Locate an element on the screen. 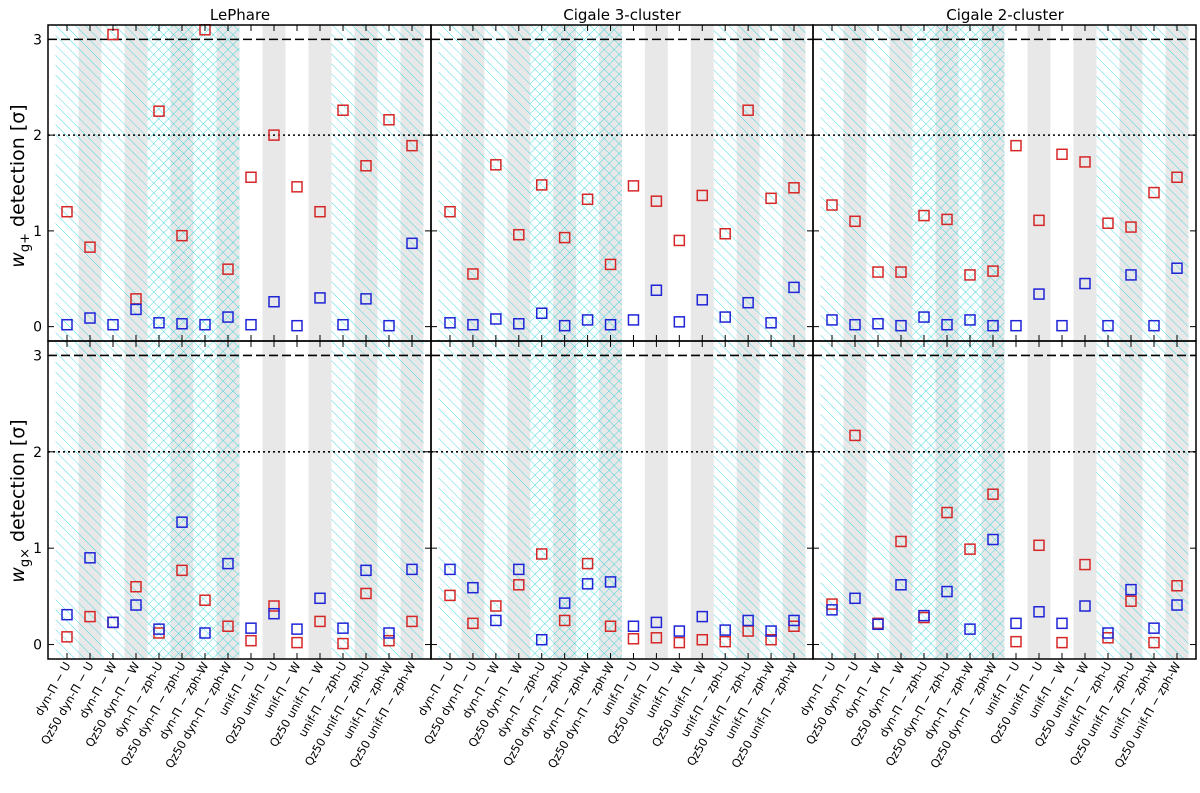 The width and height of the screenshot is (1200, 793). y-tick-label: 2 is located at coordinates (37, 453).